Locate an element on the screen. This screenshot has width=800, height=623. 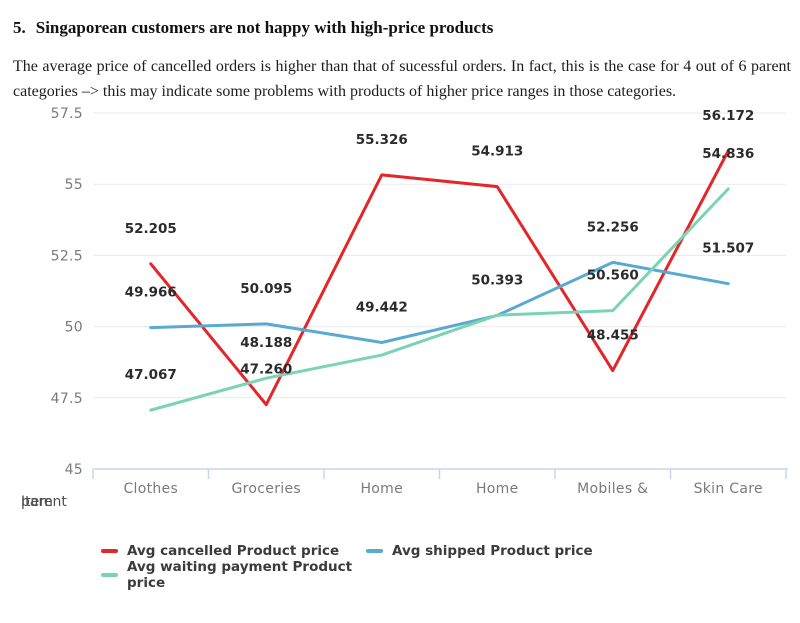
y-tick-label: 55 is located at coordinates (74, 185).